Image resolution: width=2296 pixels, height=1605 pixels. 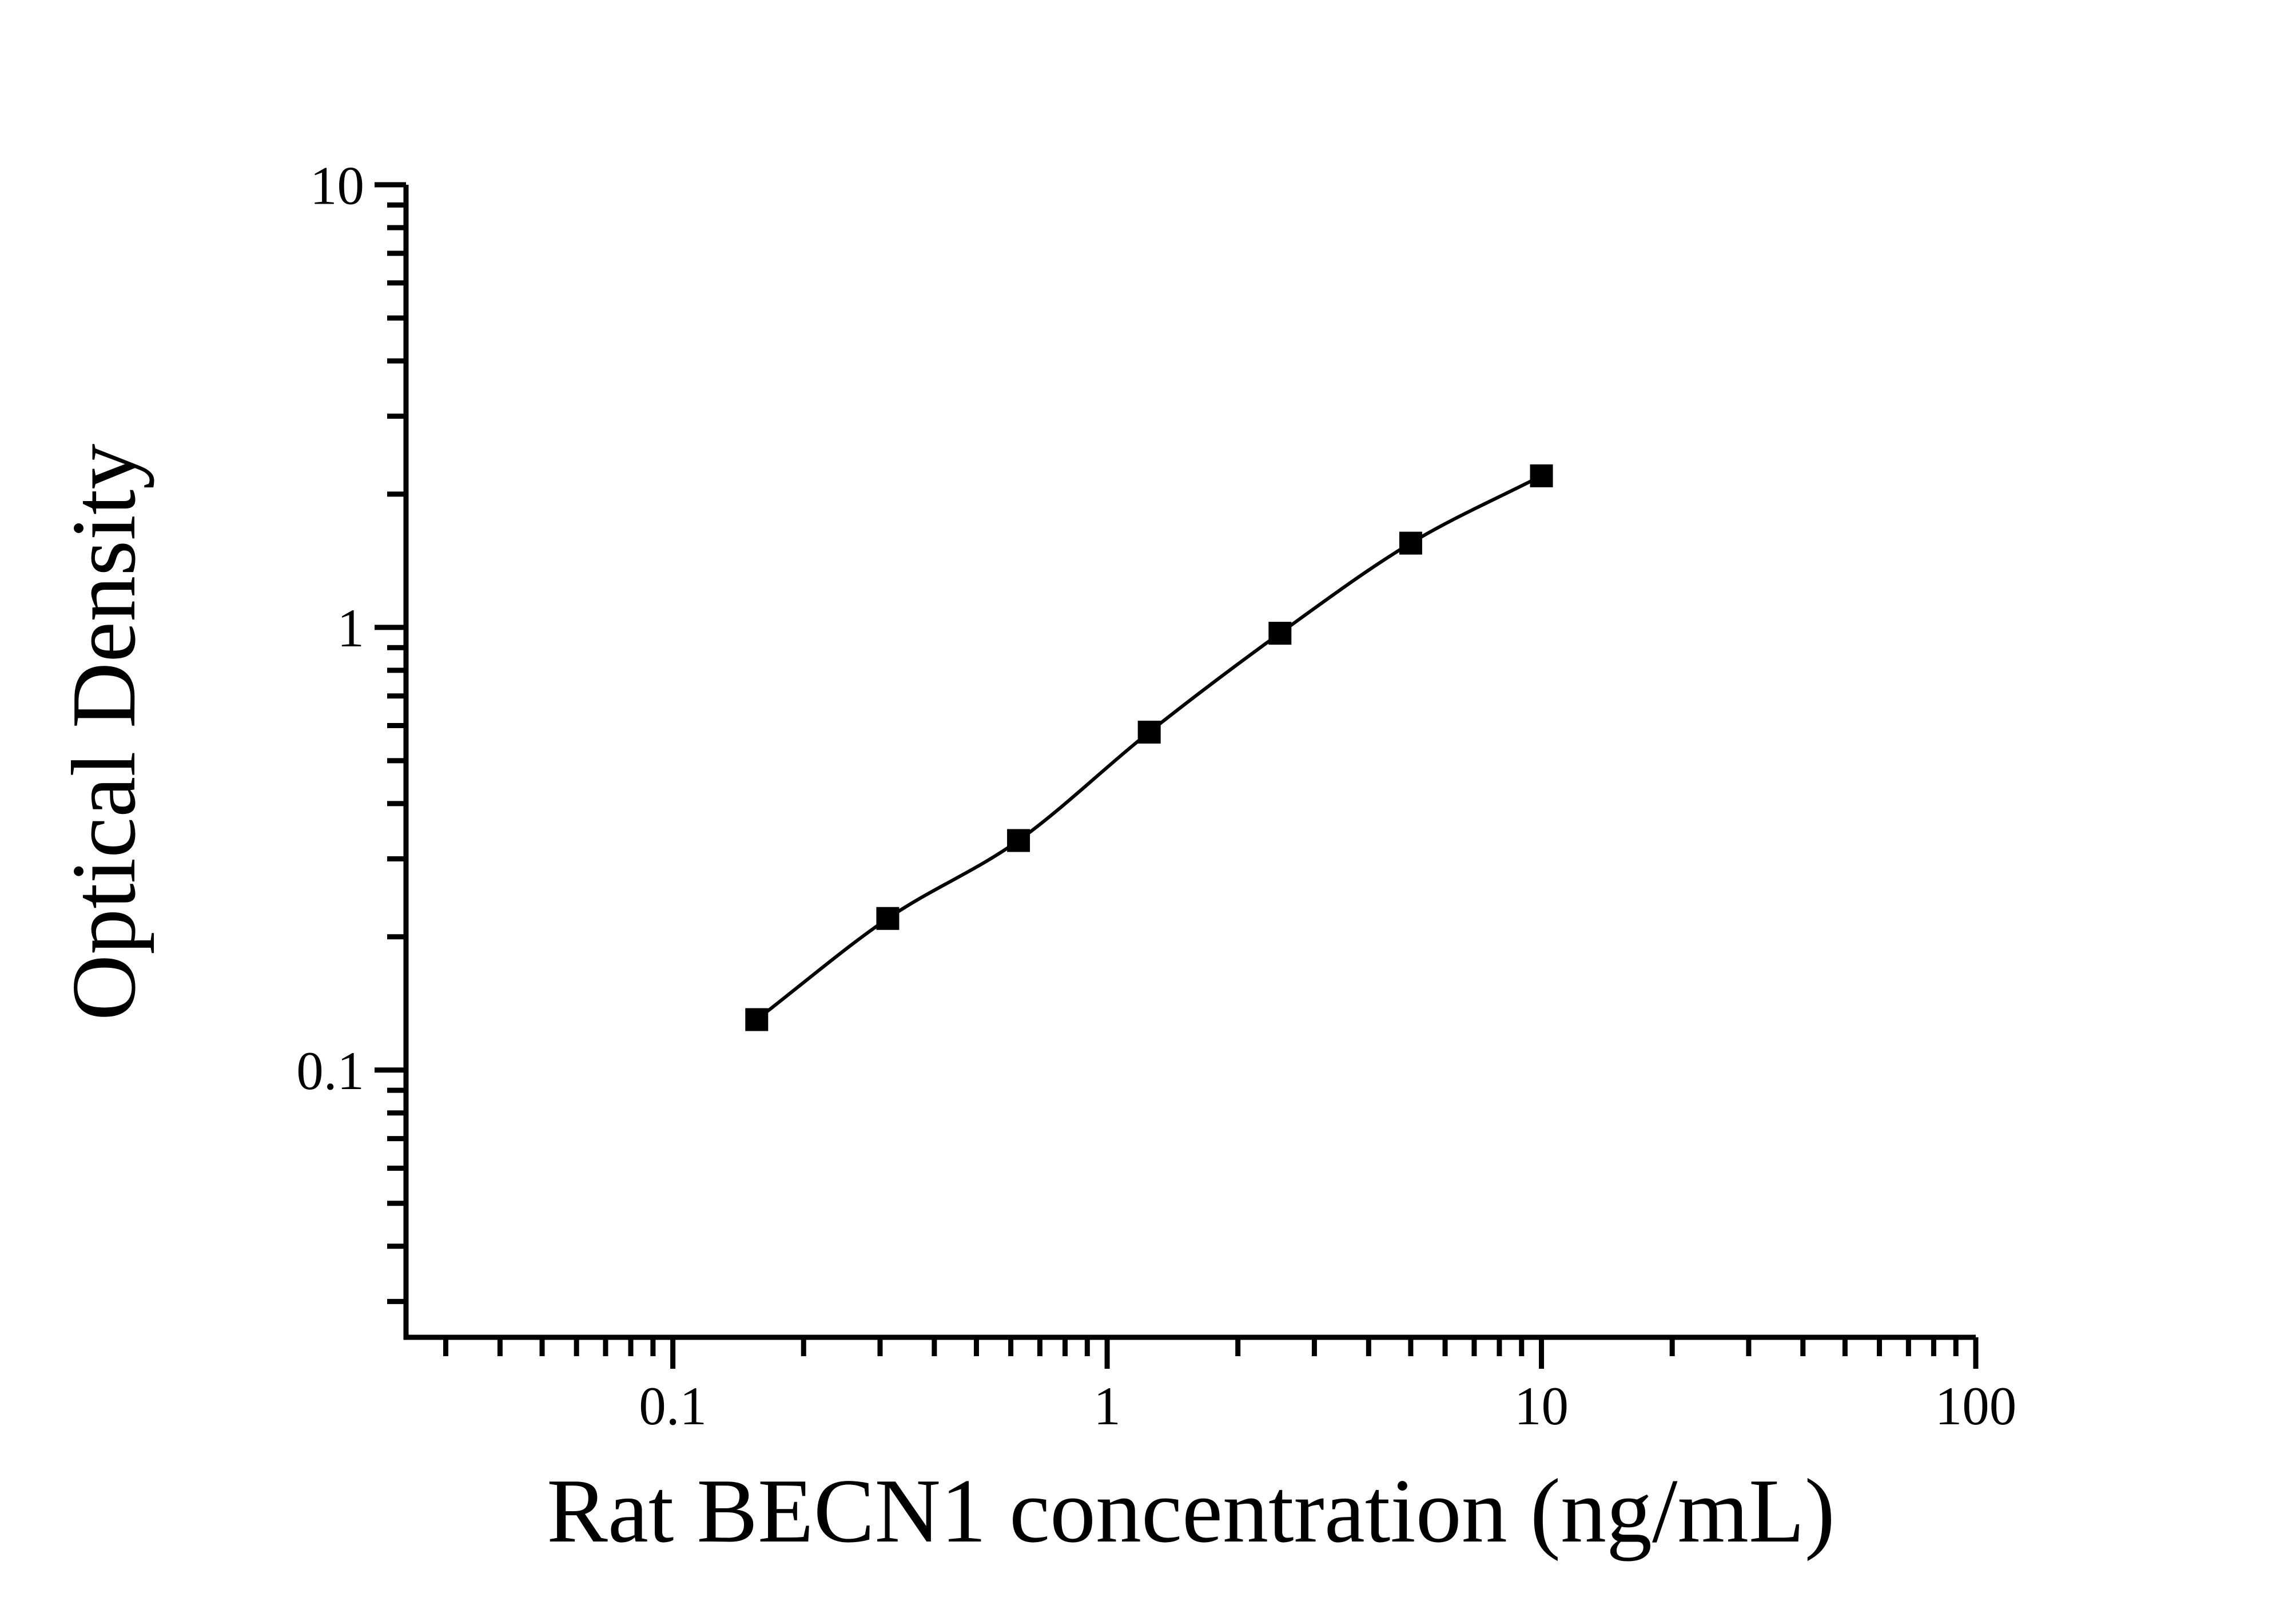 I want to click on plot-series, so click(x=1149, y=747).